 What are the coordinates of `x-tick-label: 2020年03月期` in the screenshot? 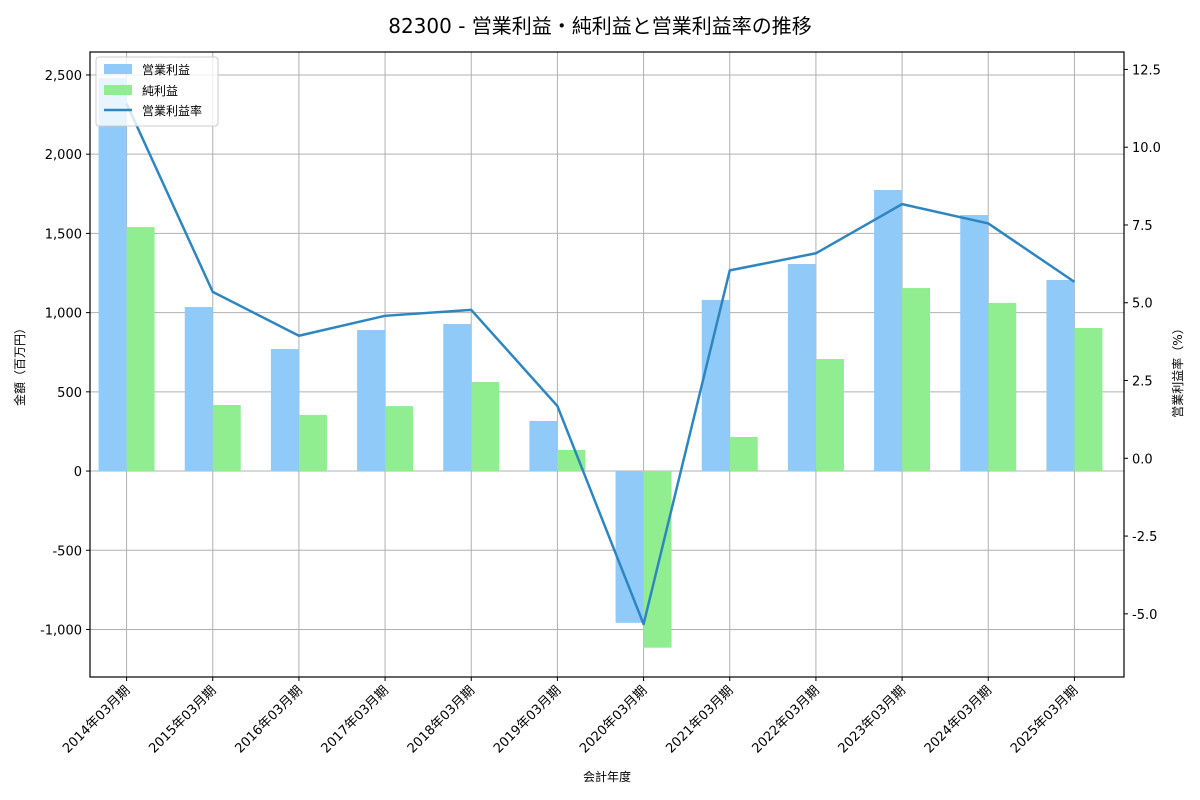 It's located at (613, 719).